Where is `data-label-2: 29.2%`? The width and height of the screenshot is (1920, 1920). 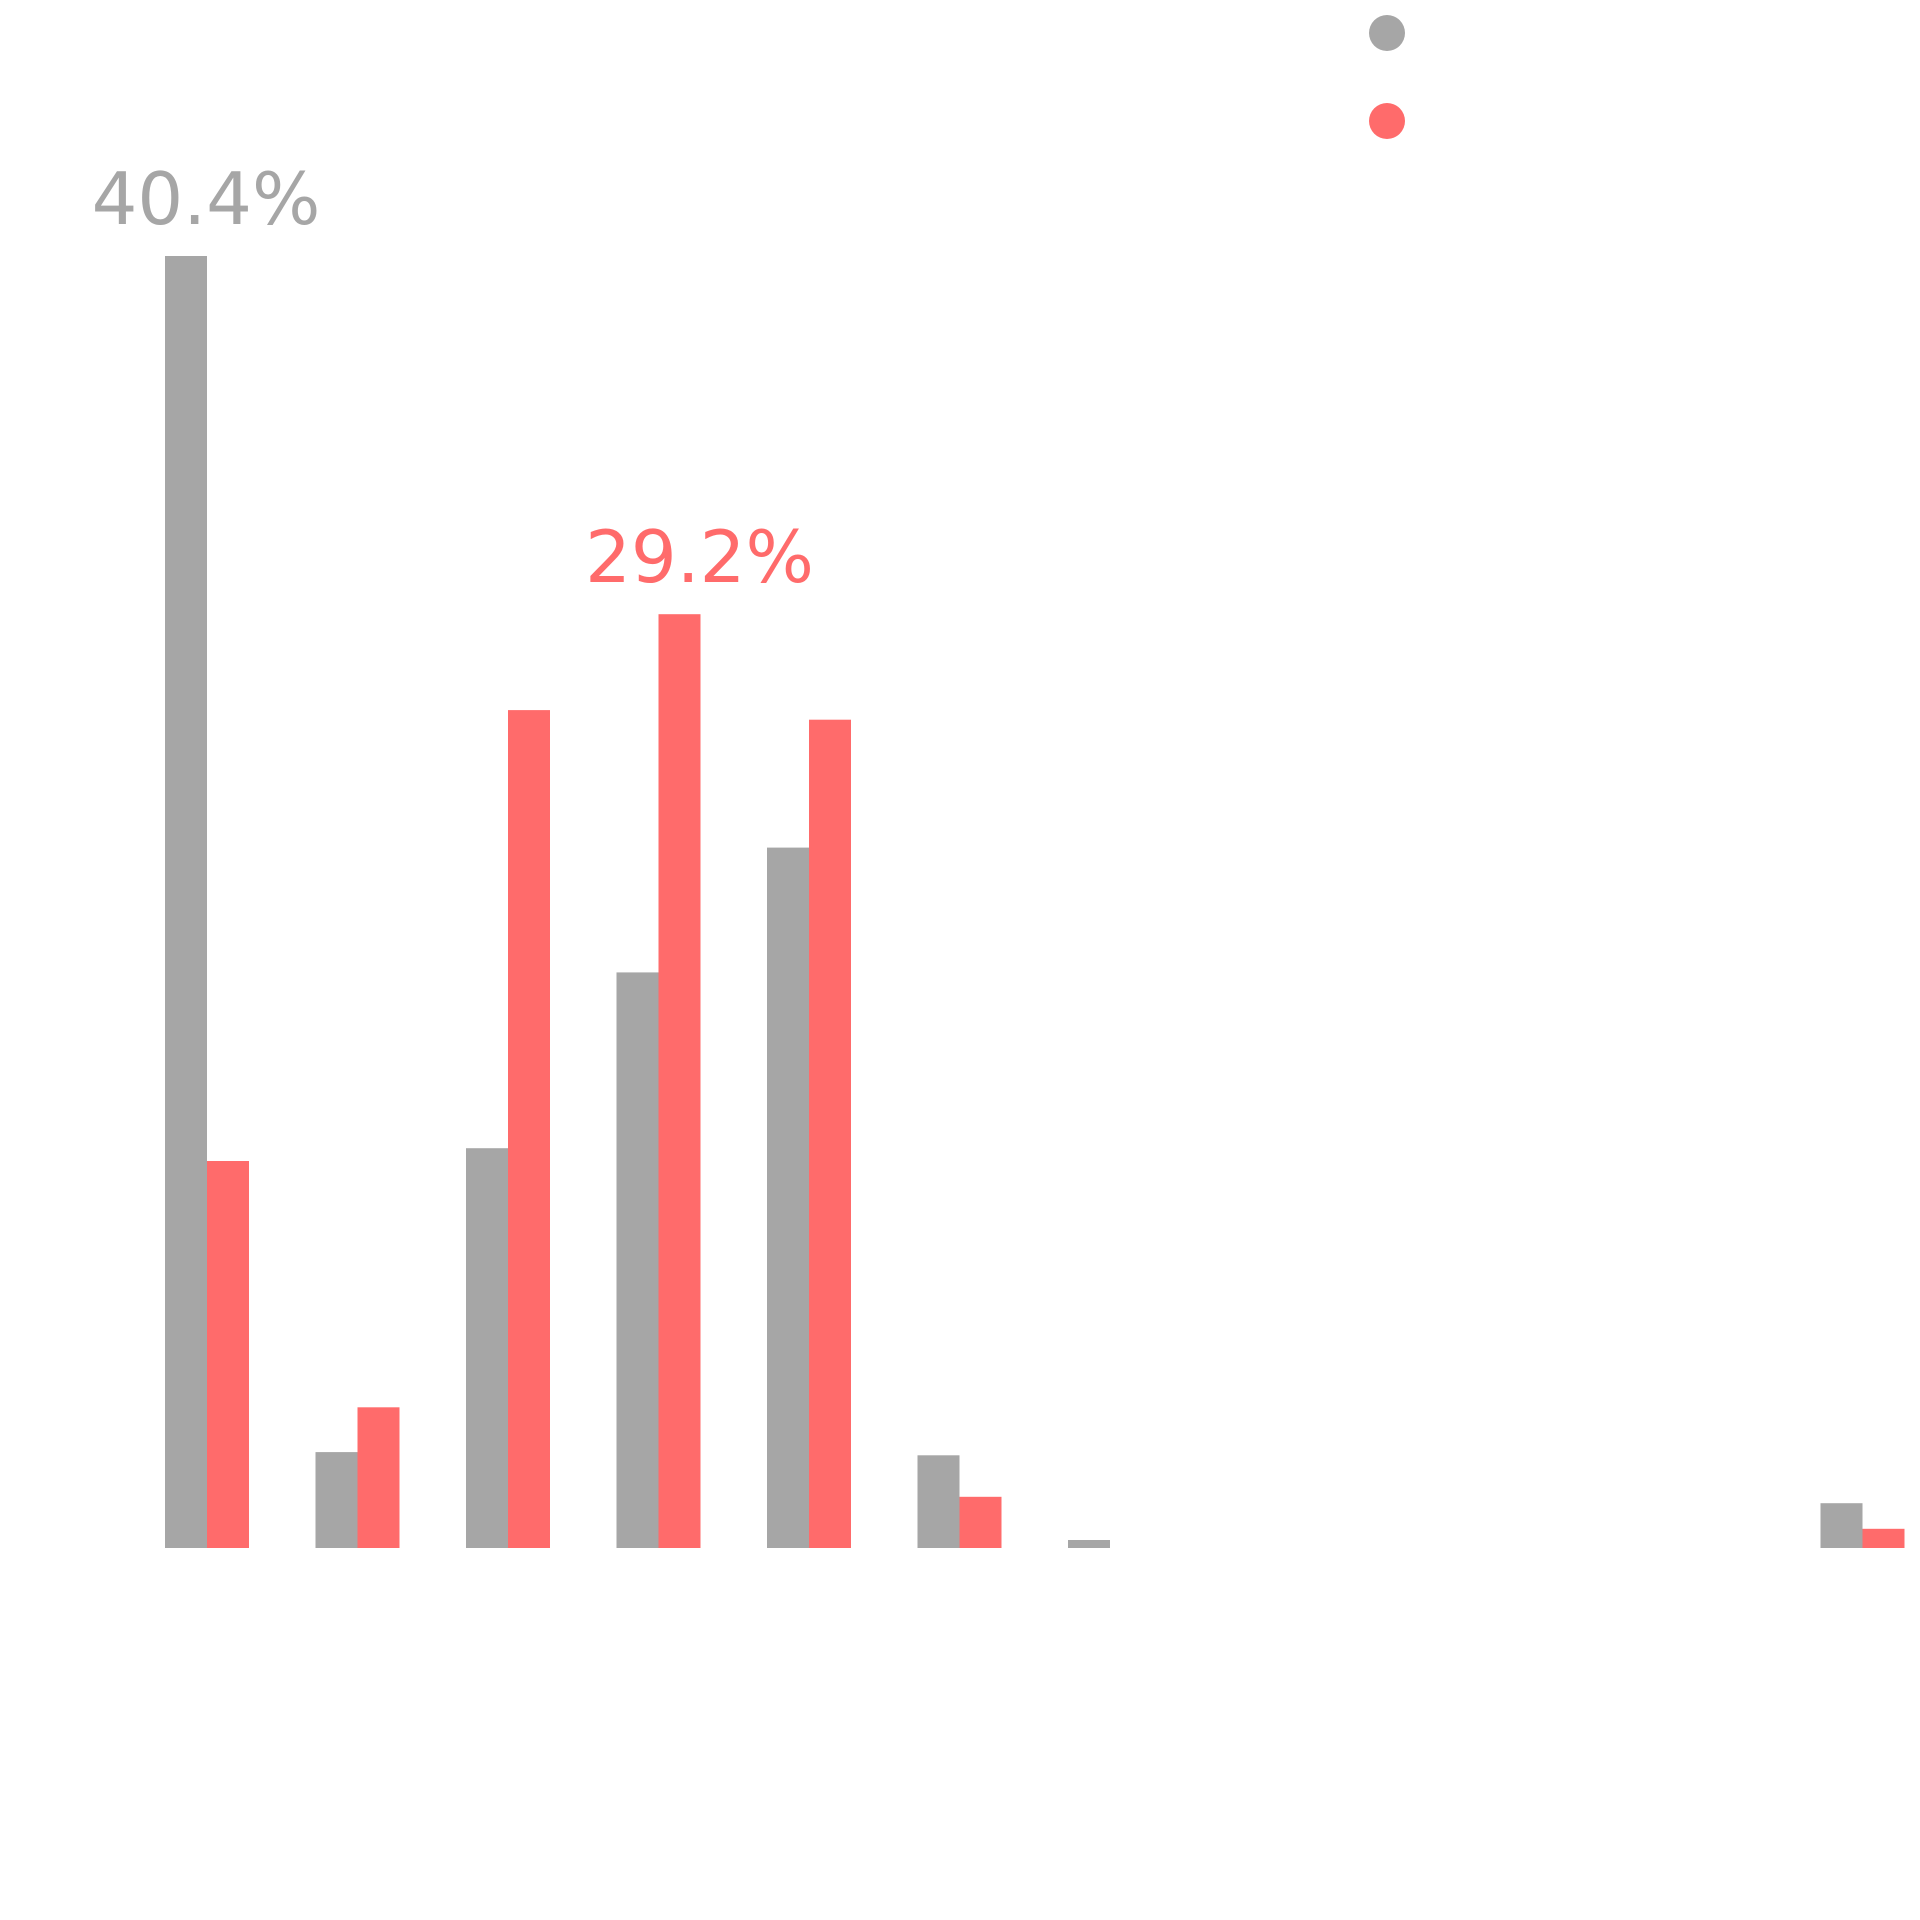
data-label-2: 29.2% is located at coordinates (699, 557).